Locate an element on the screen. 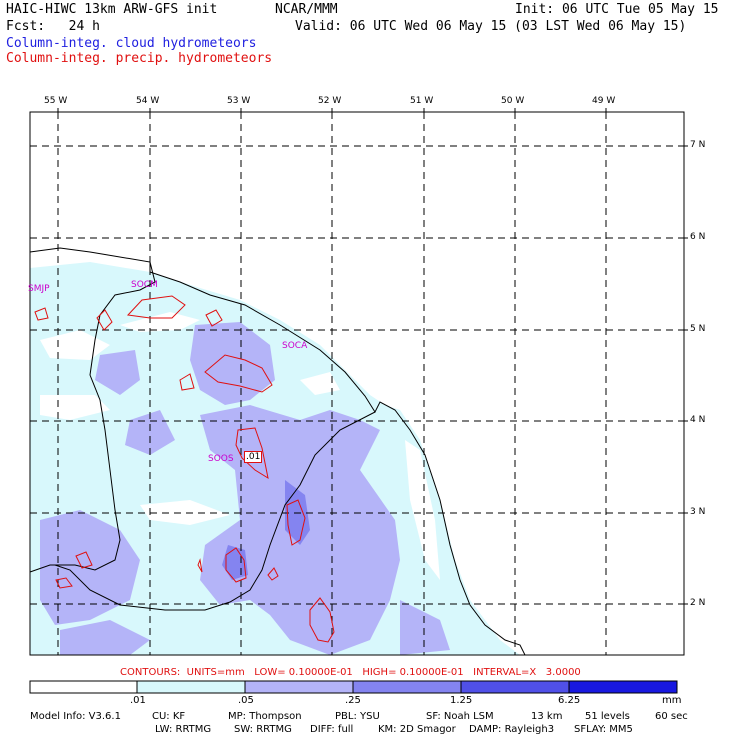  grid-spacing: 13 km is located at coordinates (547, 716).